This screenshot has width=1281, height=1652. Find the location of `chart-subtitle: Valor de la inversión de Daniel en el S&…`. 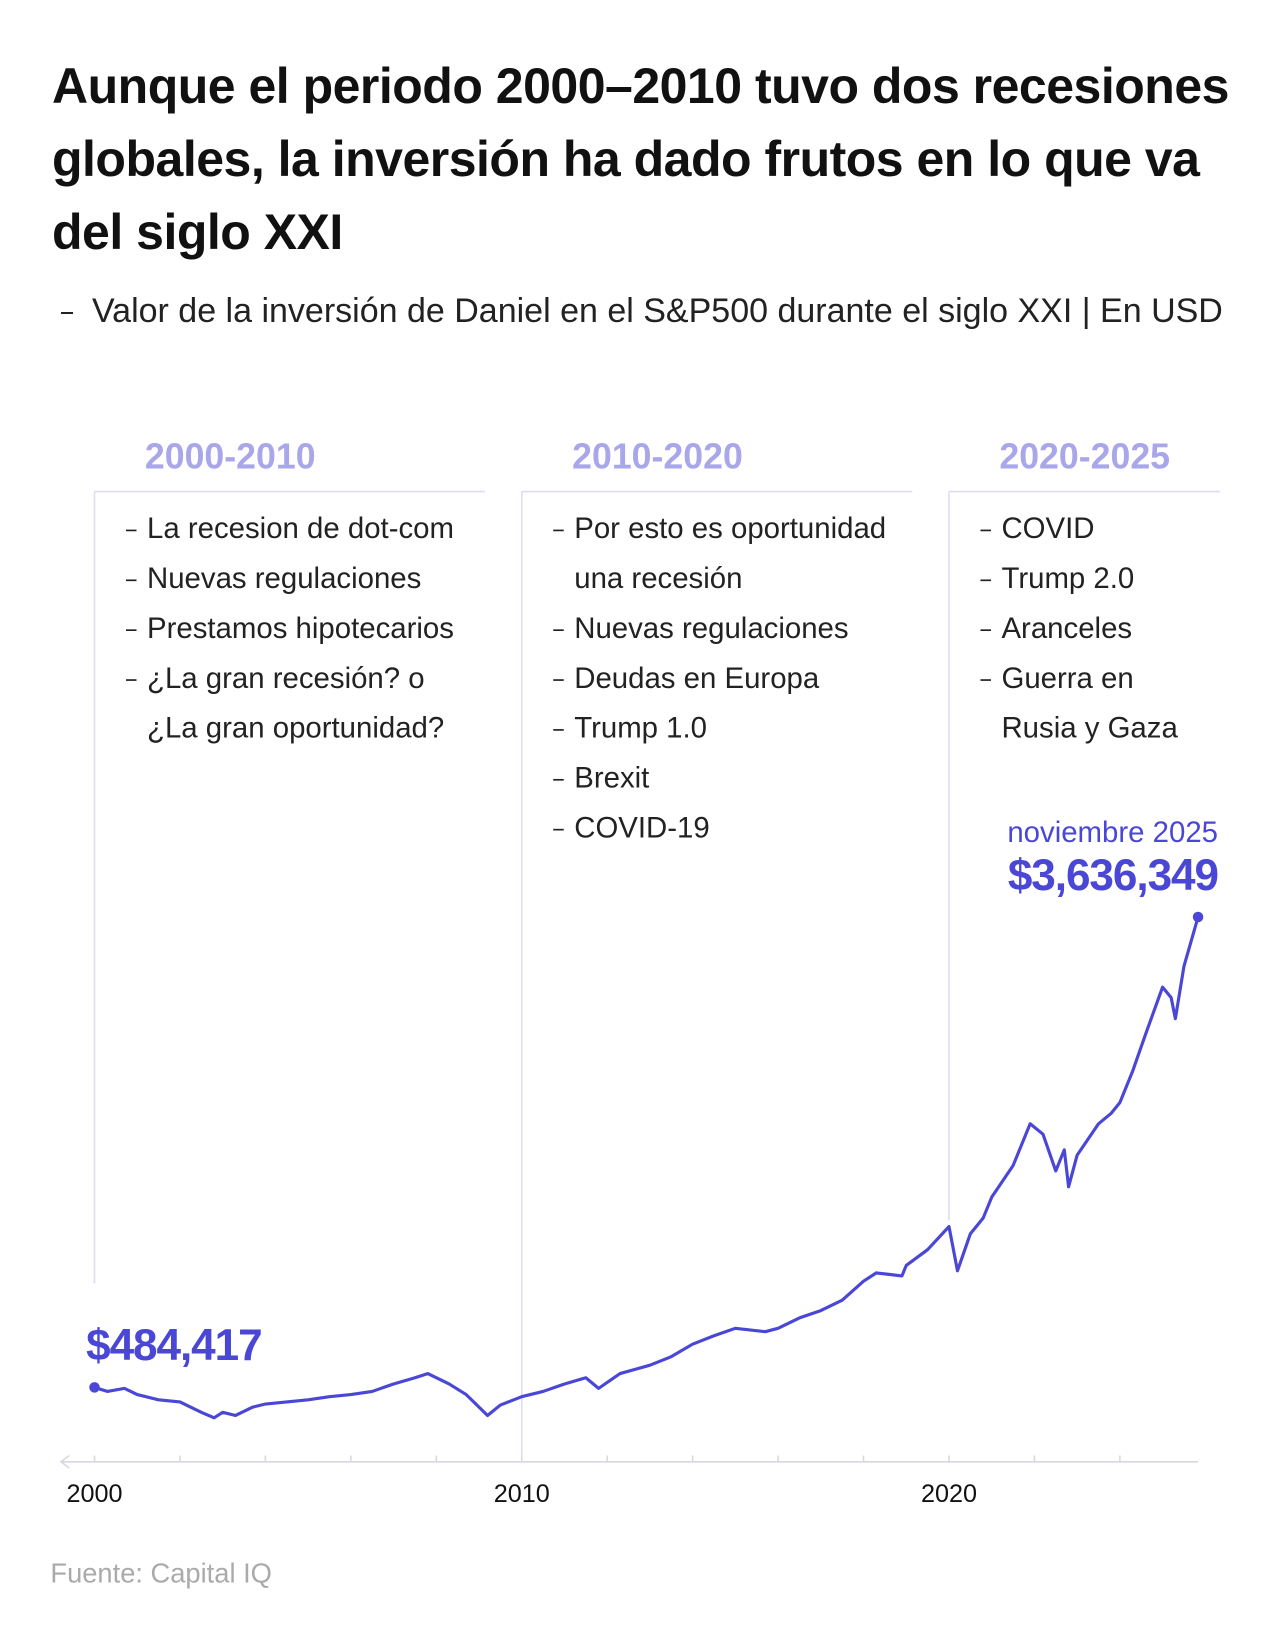

chart-subtitle: Valor de la inversión de Daniel en el S&… is located at coordinates (657, 311).